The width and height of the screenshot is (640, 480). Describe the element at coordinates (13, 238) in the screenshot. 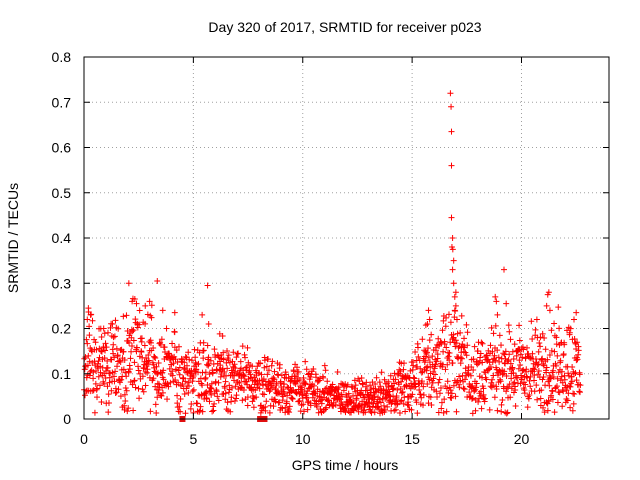

I see `y-axis-label: SRMTID / TECUs` at that location.